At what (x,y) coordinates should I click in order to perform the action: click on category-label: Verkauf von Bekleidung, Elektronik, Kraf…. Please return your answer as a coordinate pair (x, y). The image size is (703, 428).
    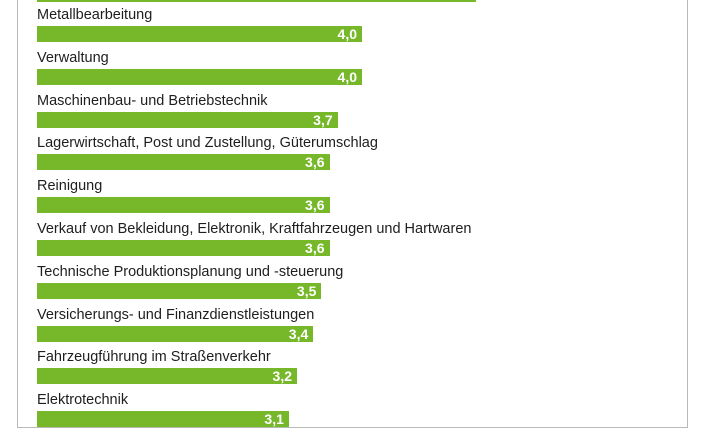
    Looking at the image, I should click on (254, 229).